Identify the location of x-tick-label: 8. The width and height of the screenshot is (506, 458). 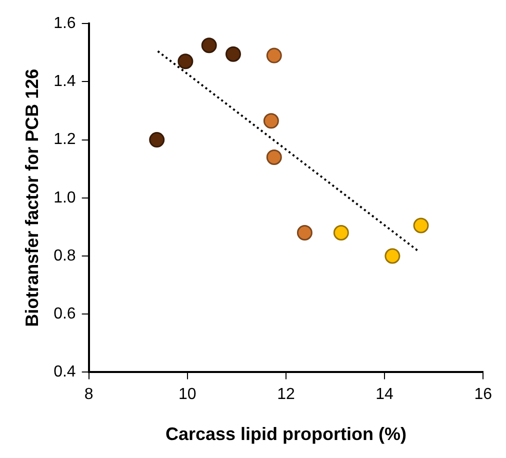
(89, 395).